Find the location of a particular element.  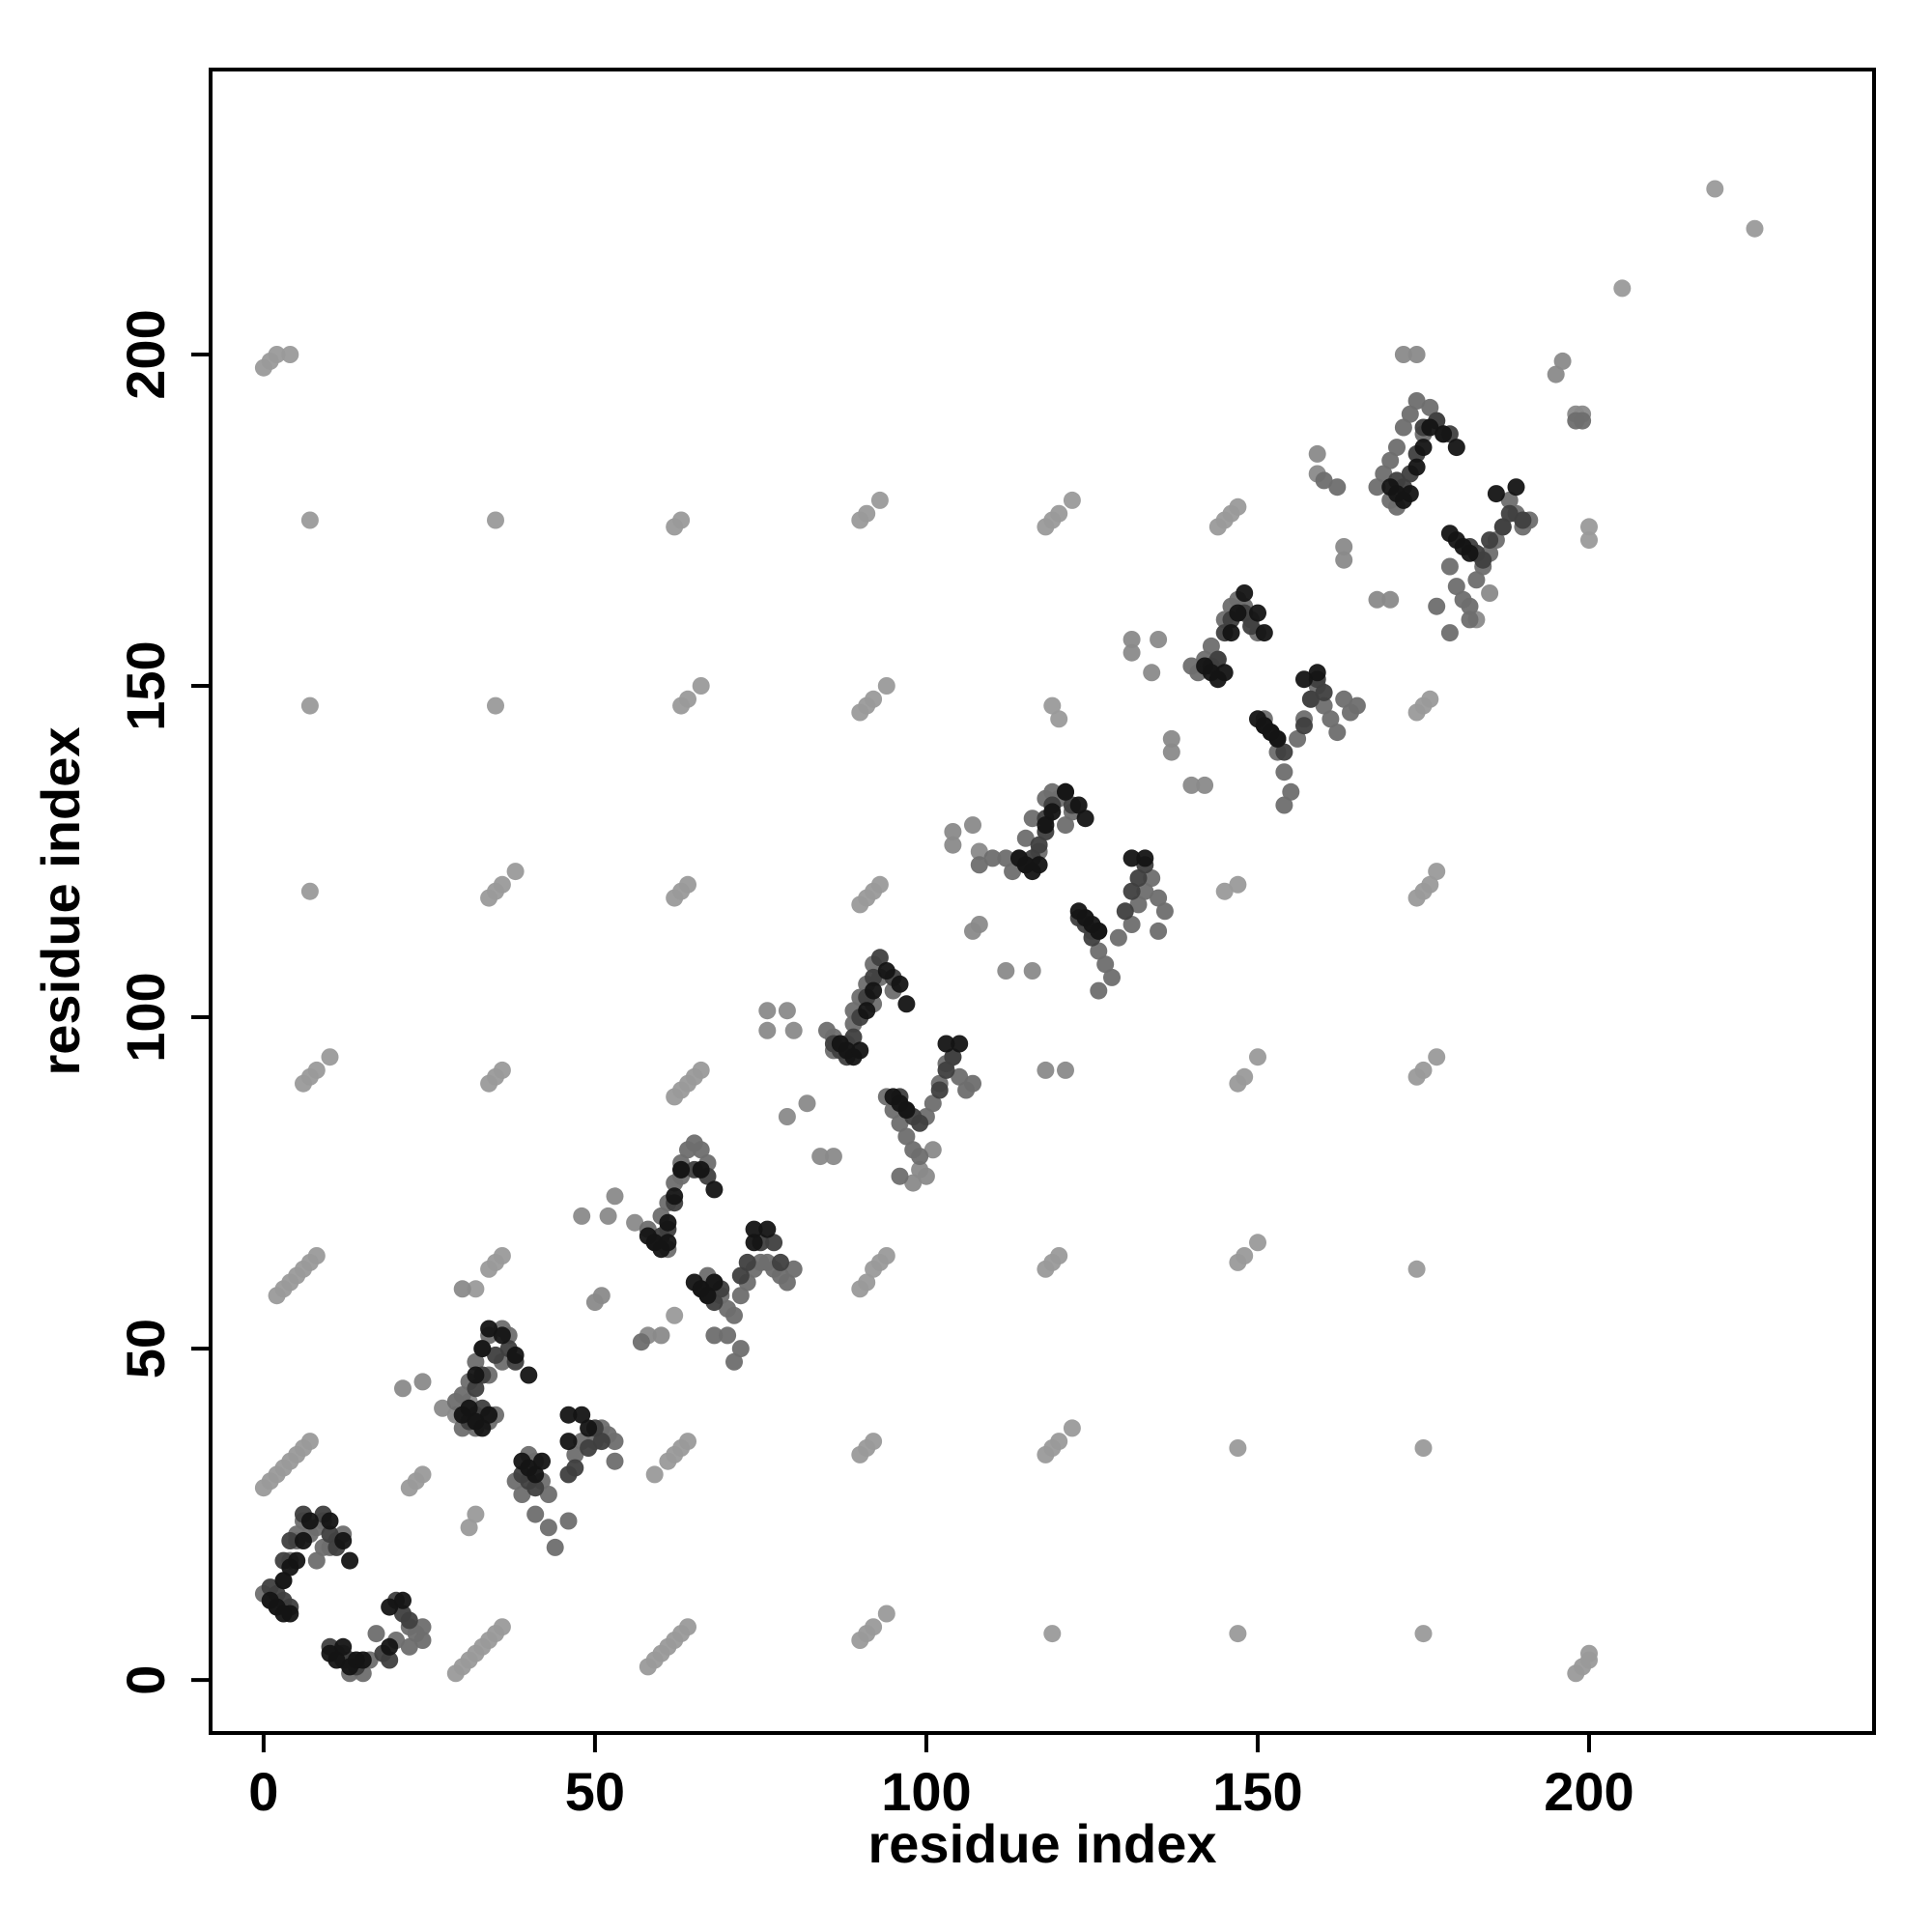

y-tick-label: 100 is located at coordinates (145, 1017).